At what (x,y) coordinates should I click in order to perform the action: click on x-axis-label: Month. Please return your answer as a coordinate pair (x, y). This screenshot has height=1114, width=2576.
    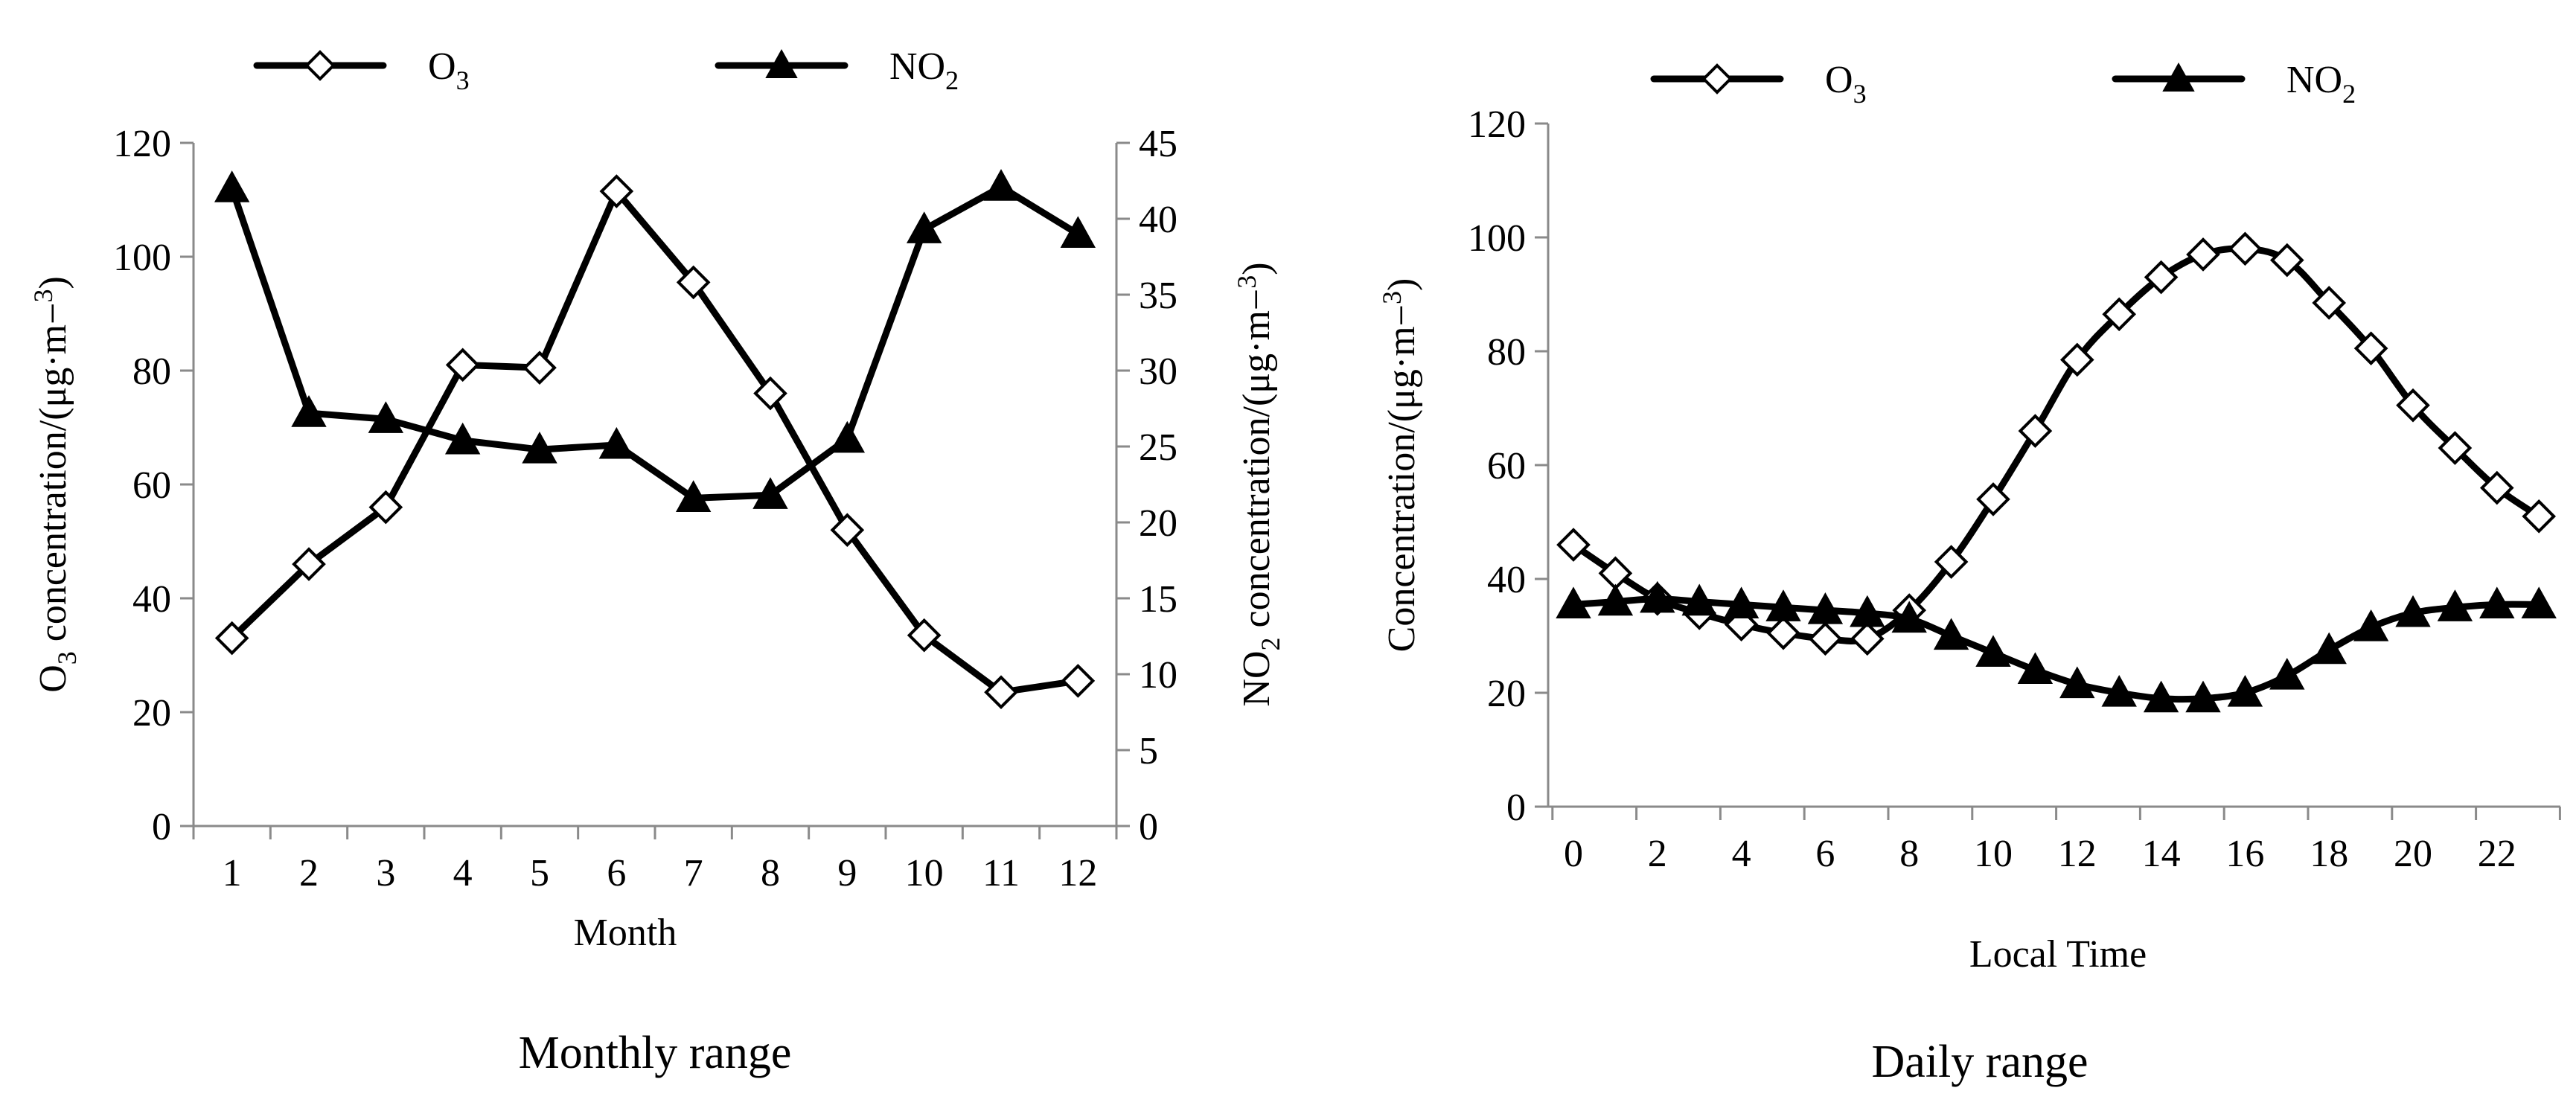
    Looking at the image, I should click on (625, 933).